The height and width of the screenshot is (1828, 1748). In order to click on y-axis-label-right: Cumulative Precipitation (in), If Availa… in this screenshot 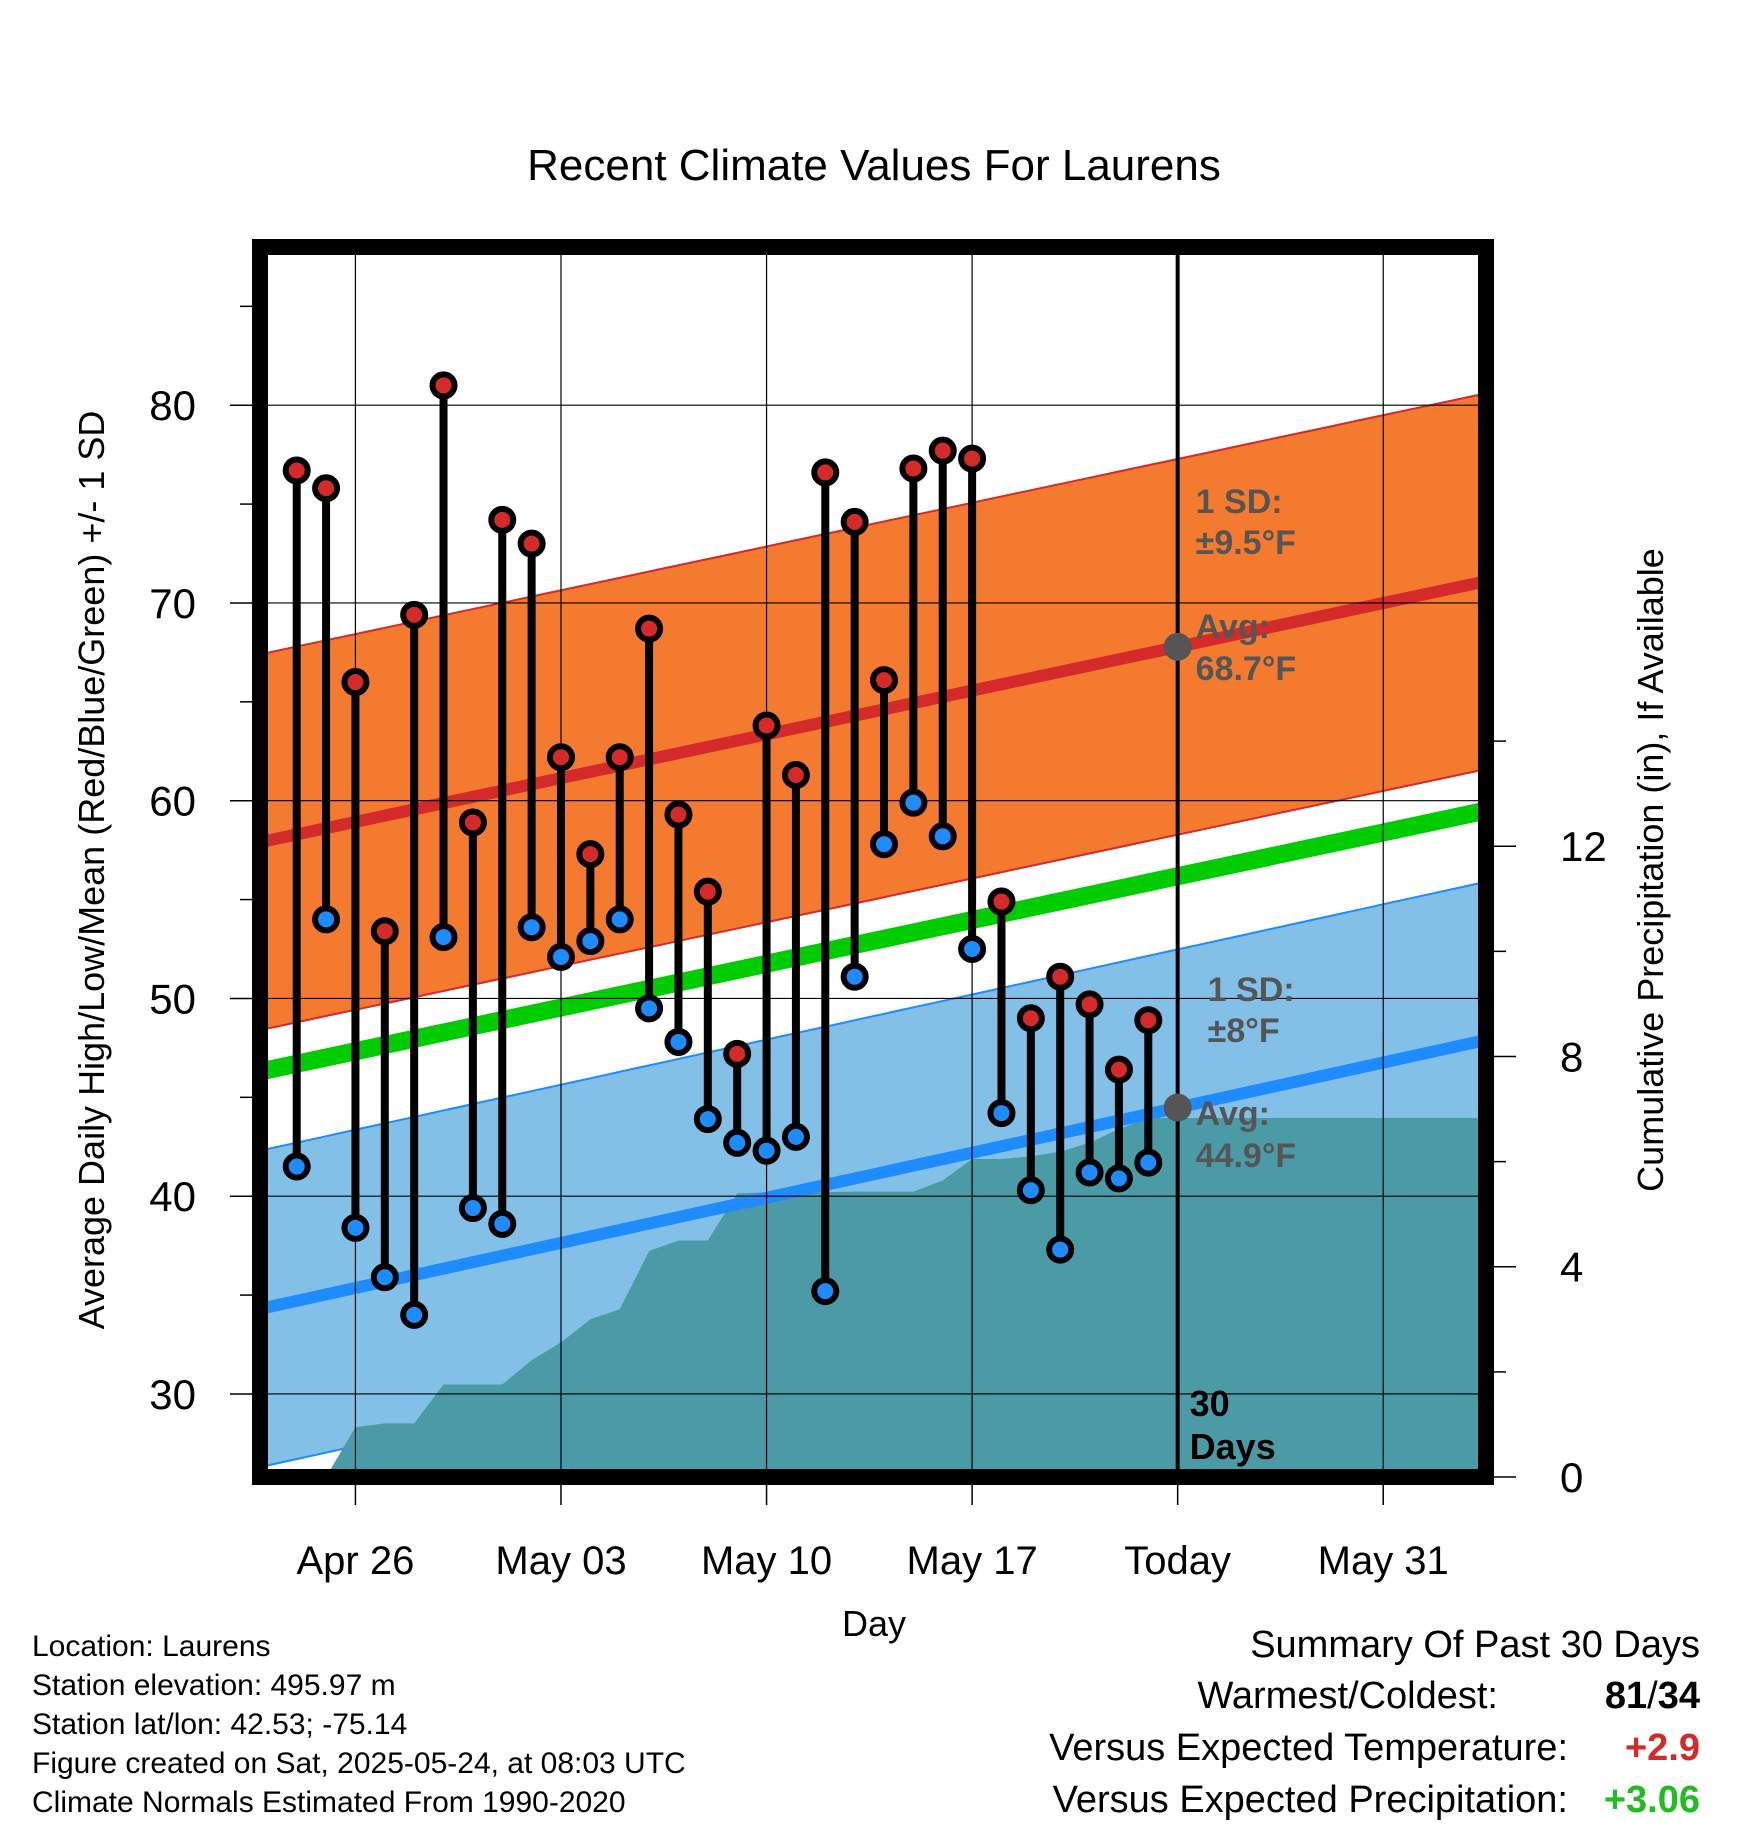, I will do `click(1650, 870)`.